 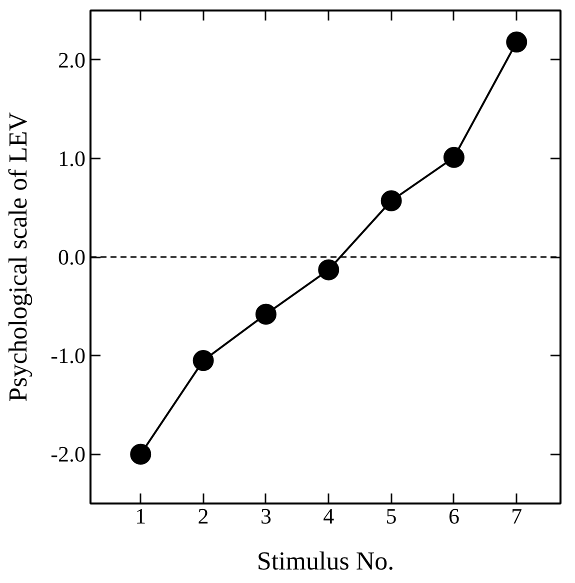 What do you see at coordinates (266, 516) in the screenshot?
I see `x-tick-label: 3` at bounding box center [266, 516].